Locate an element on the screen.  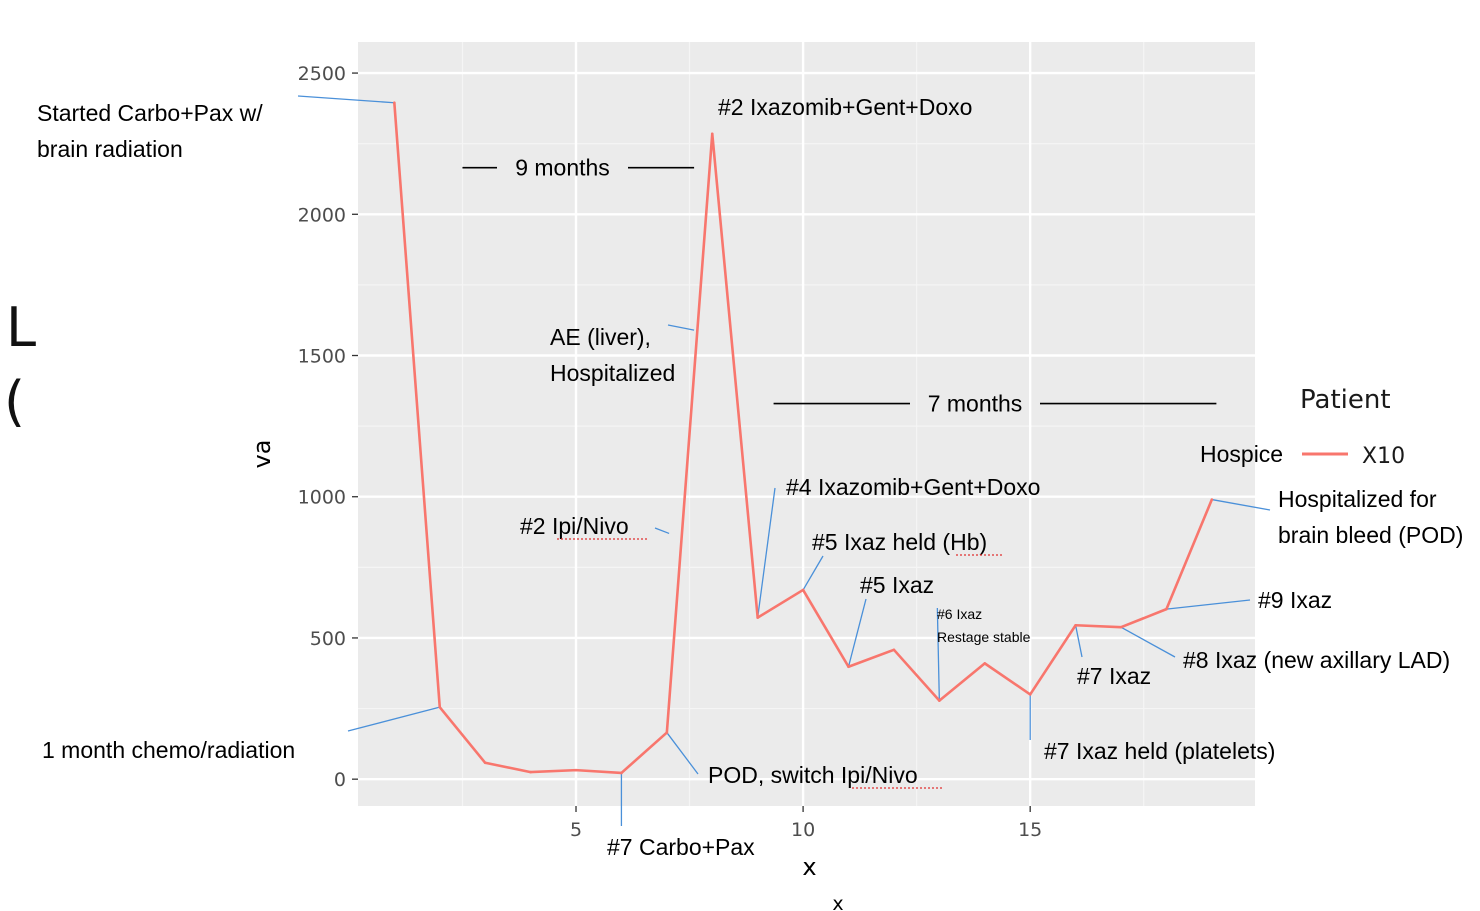
duration-spans: 9 months 7 months is located at coordinates (839, 286).